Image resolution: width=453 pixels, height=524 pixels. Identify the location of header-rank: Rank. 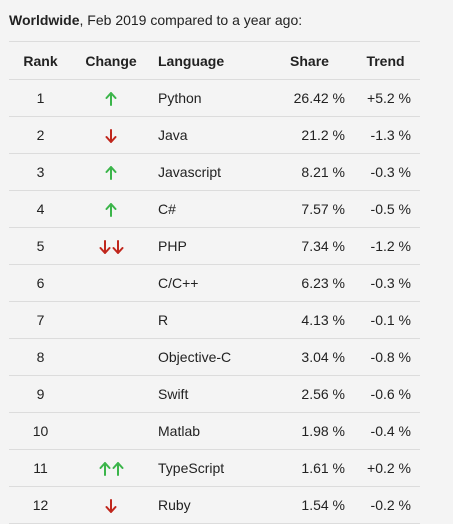
(40, 60).